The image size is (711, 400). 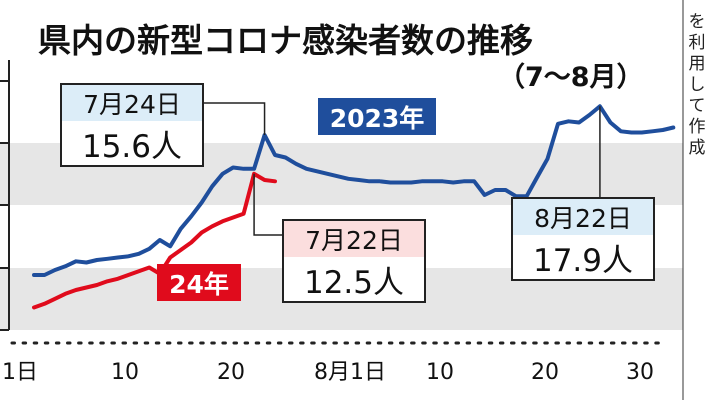 I want to click on side-note-char: し, so click(x=697, y=85).